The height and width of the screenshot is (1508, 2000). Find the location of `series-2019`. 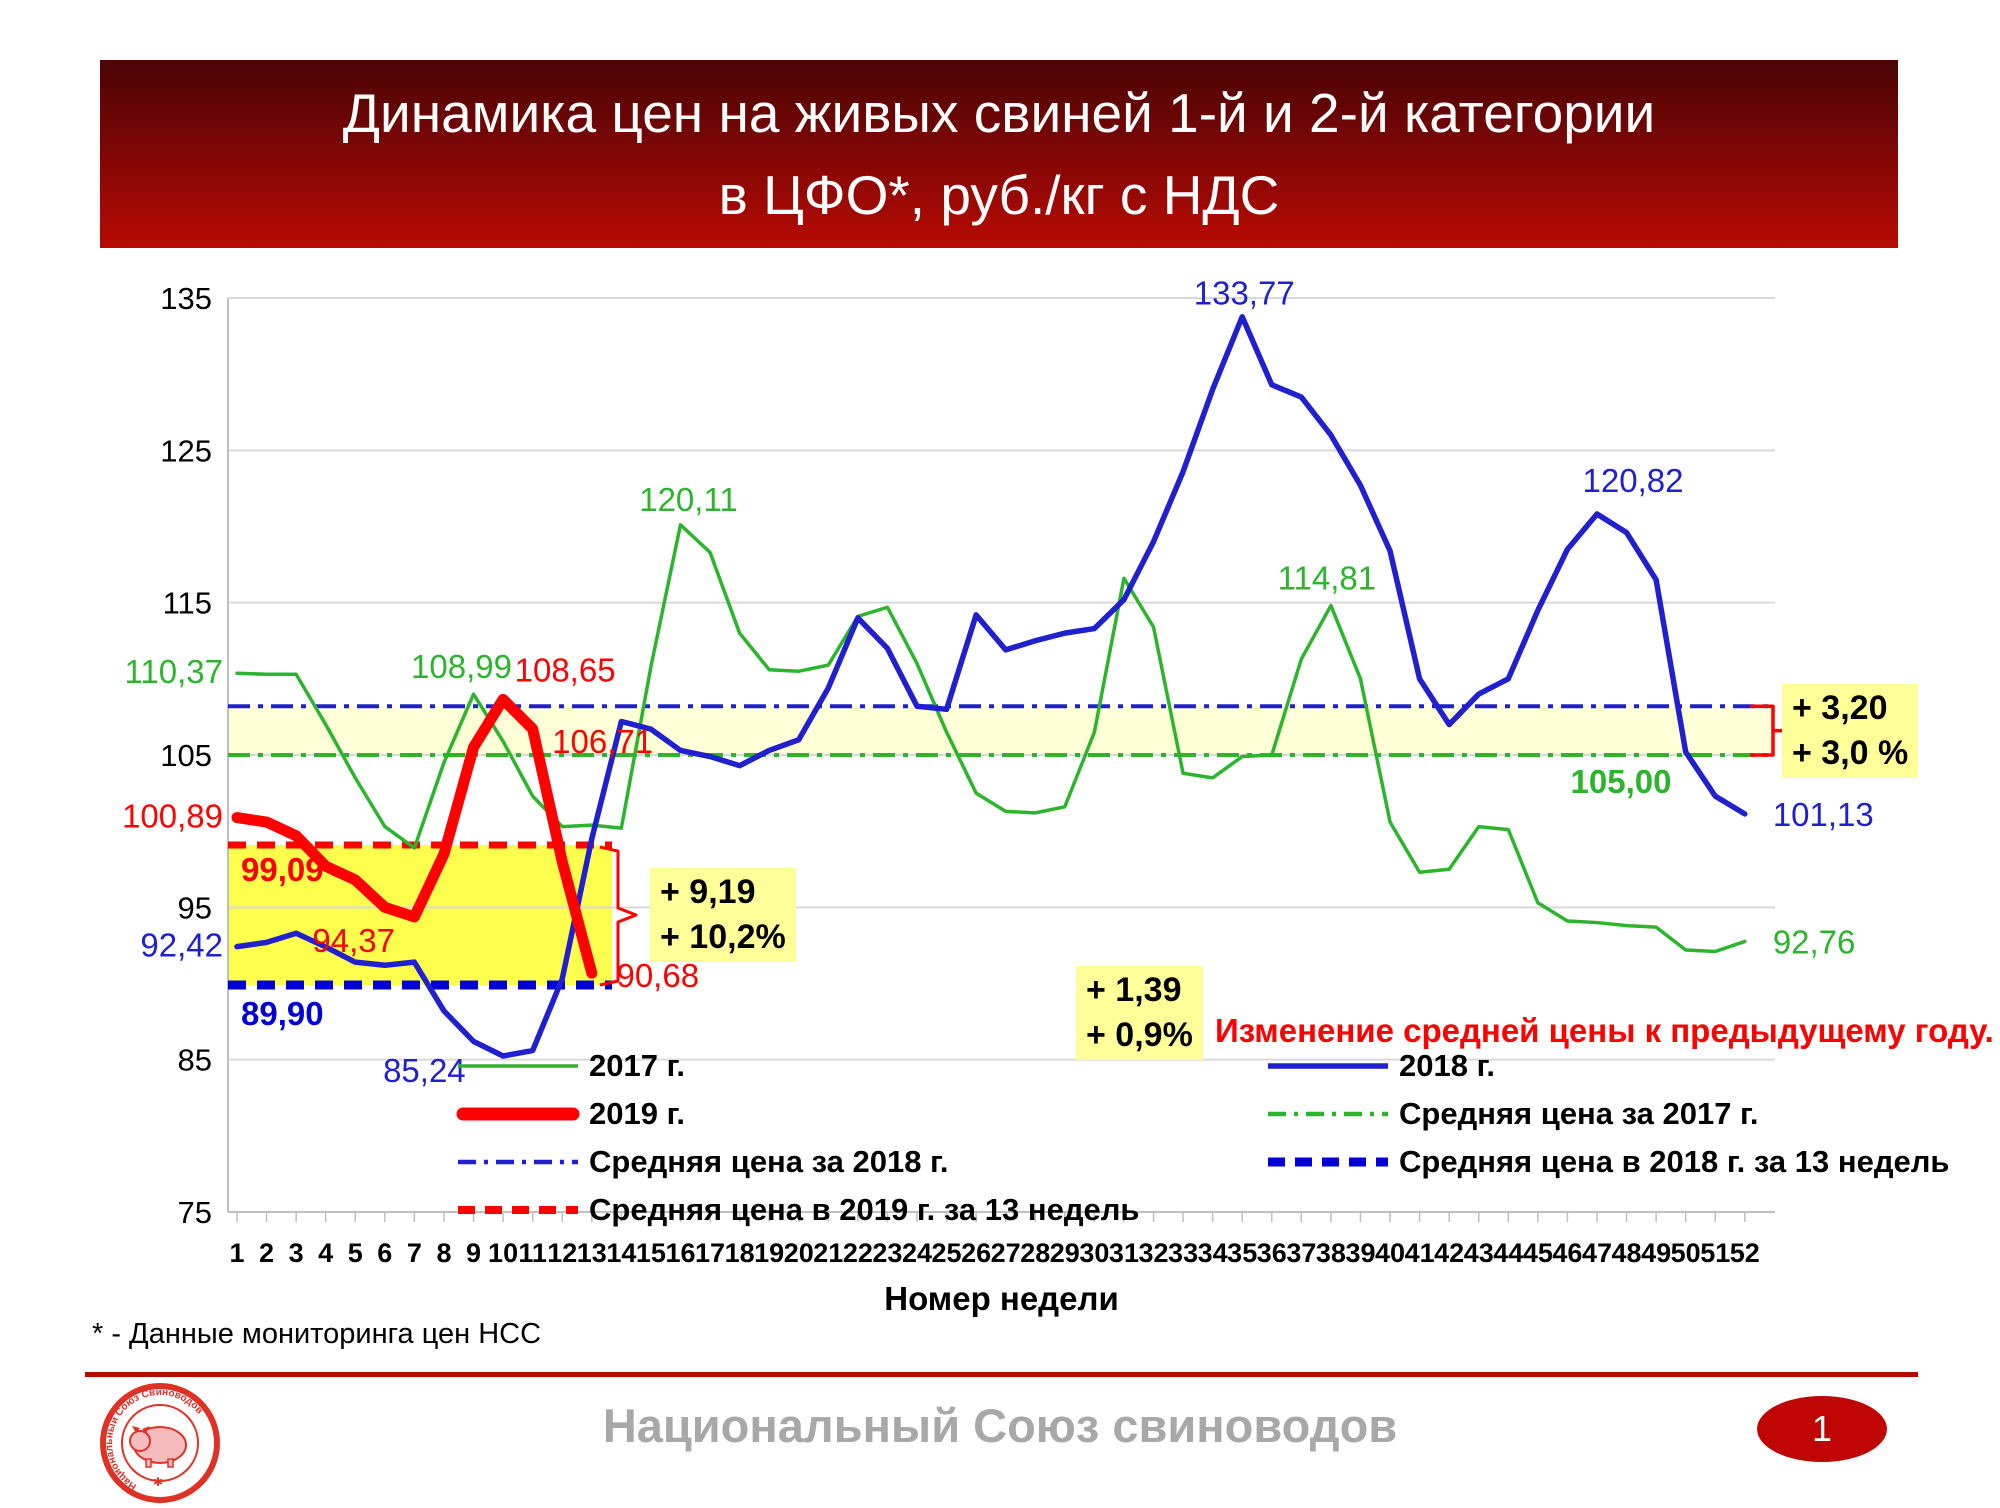

series-2019 is located at coordinates (414, 836).